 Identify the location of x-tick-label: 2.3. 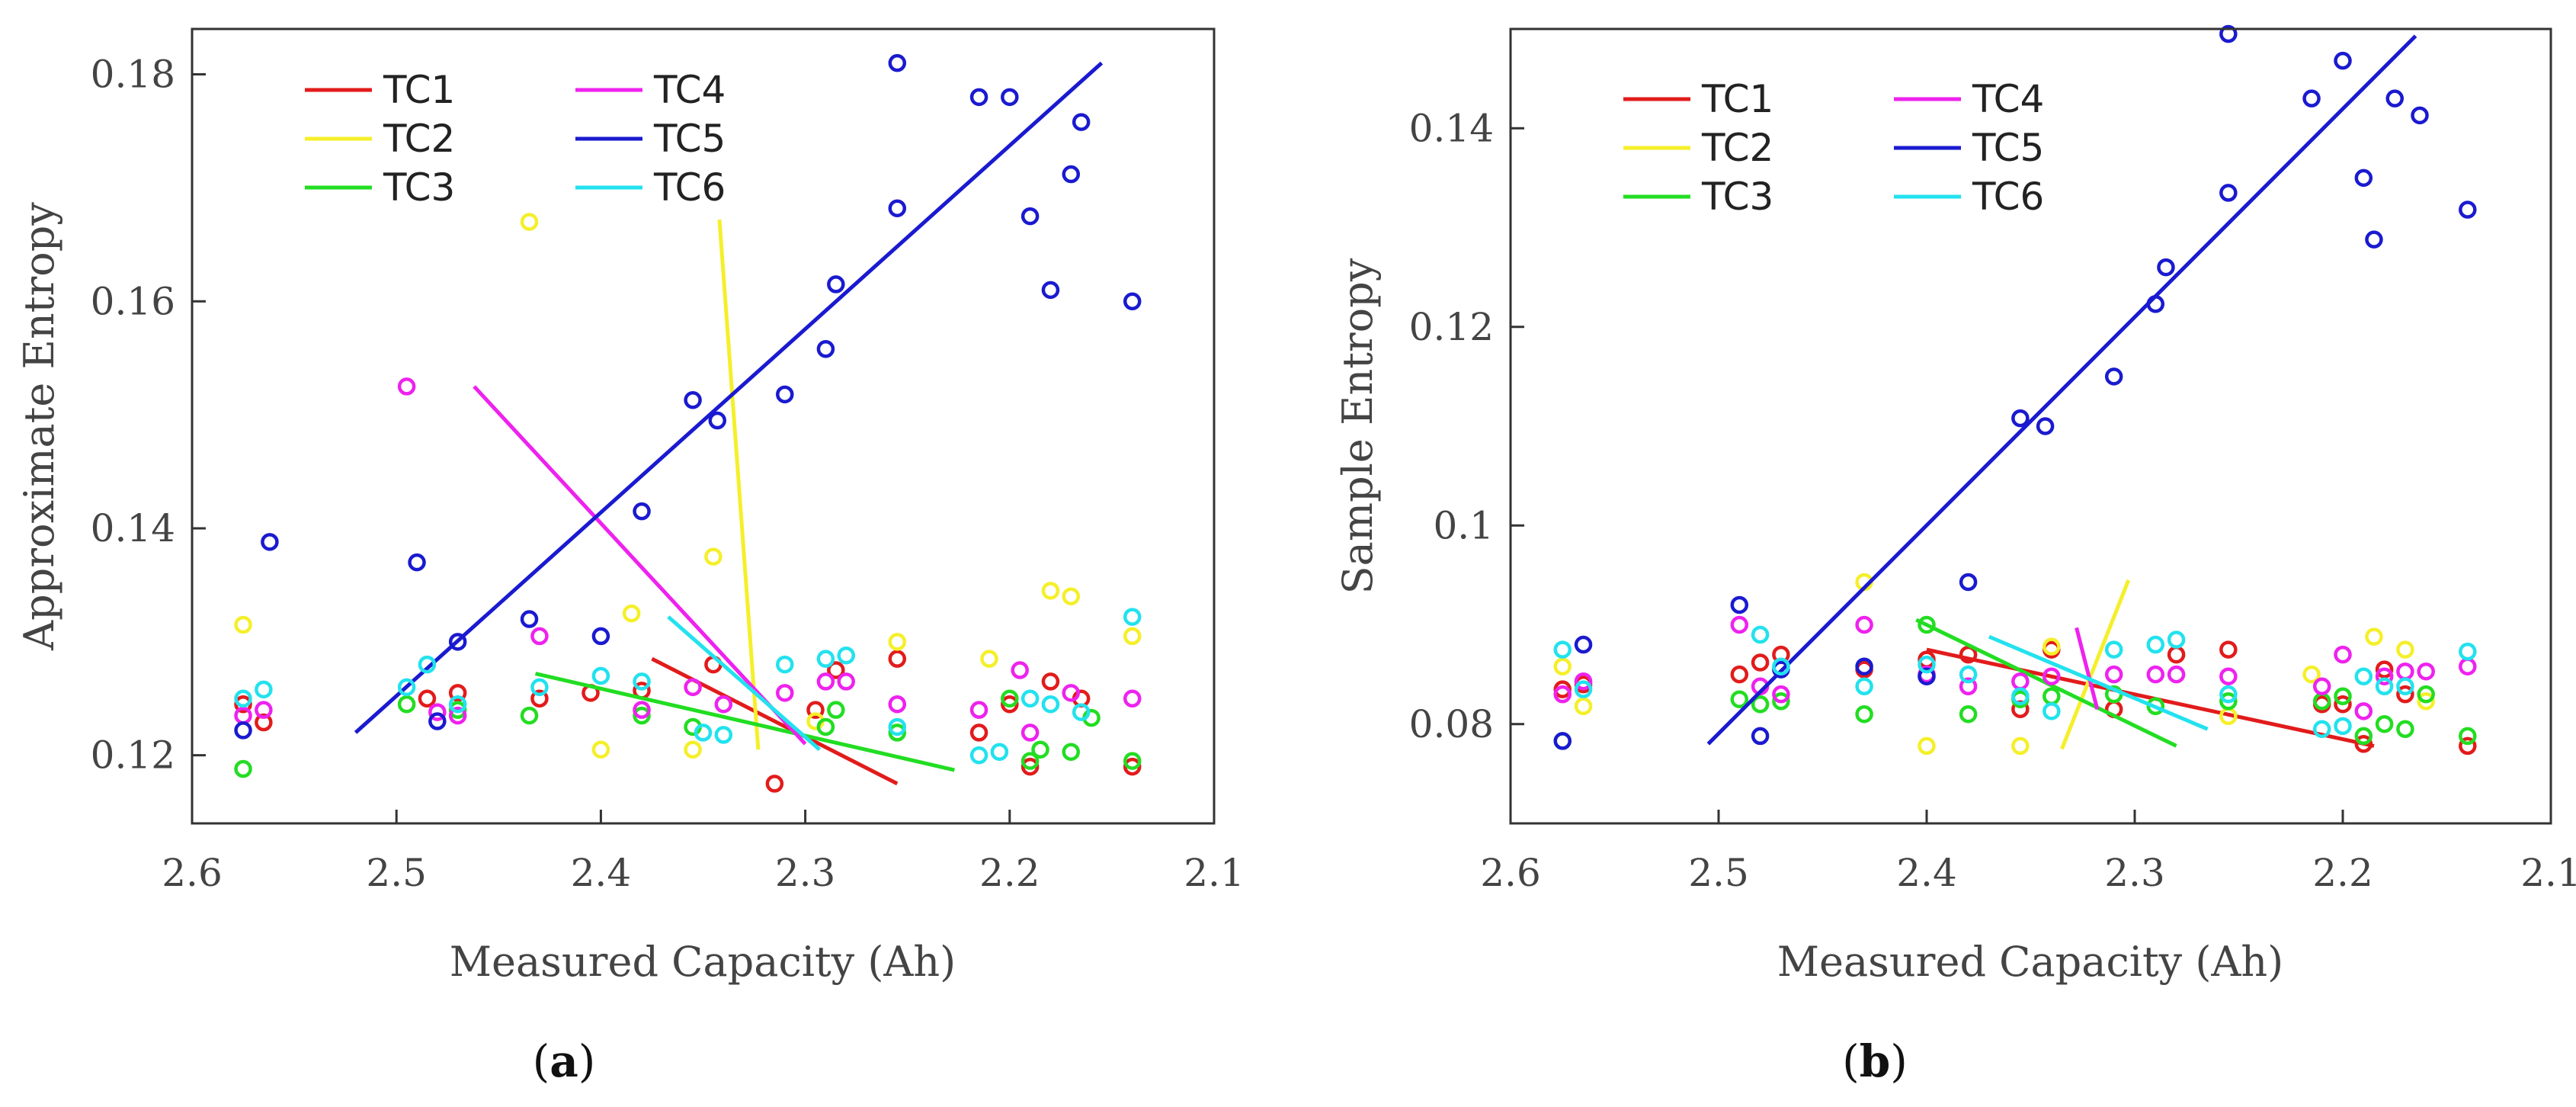
(806, 873).